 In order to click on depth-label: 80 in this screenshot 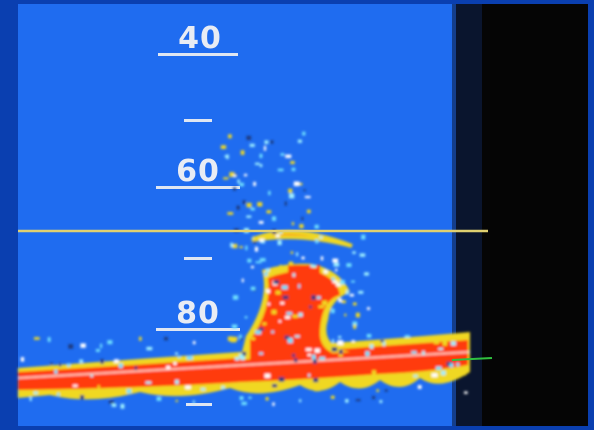, I will do `click(198, 313)`.